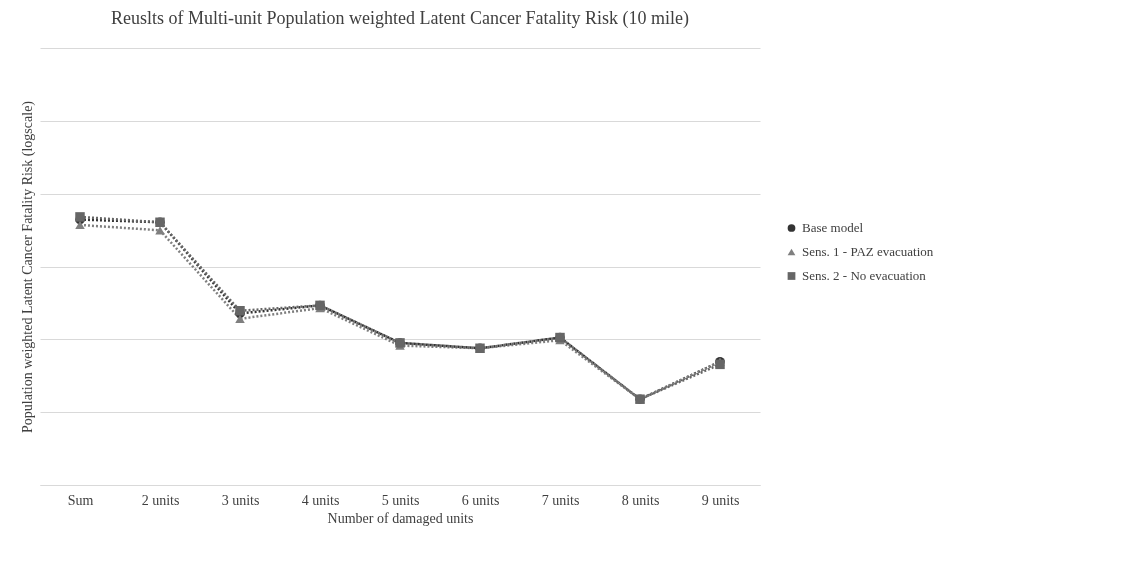  Describe the element at coordinates (868, 251) in the screenshot. I see `legend-label: Sens. 1 - PAZ evacuation` at that location.